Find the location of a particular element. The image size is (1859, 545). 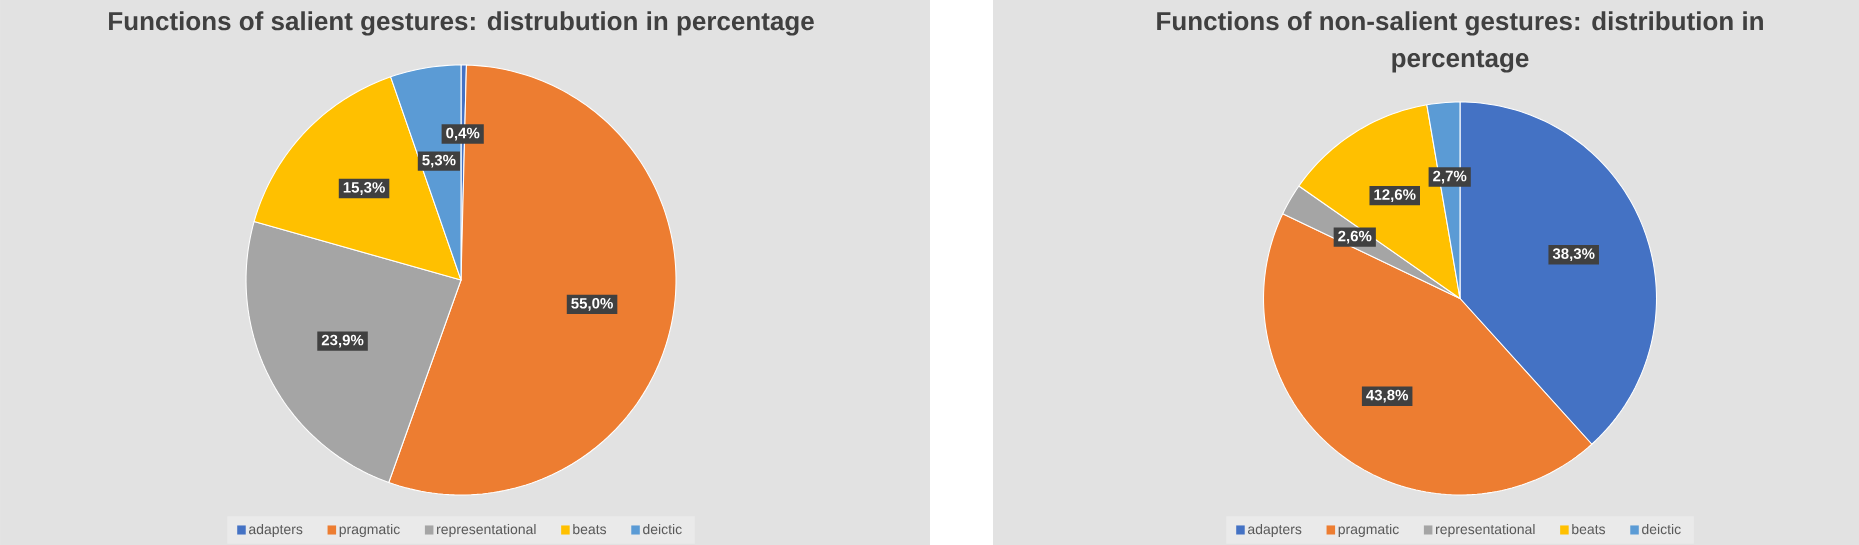

chart-title: Functions of non-salient gestures: distribution in percentage is located at coordinates (1460, 42).